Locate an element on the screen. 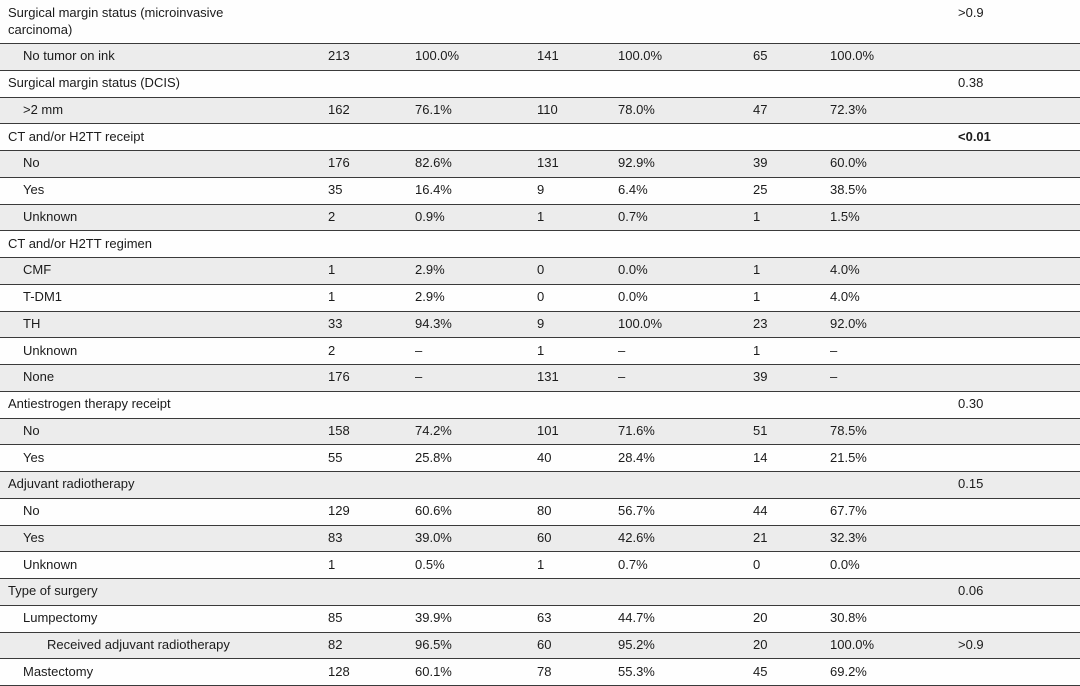 This screenshot has height=686, width=1080. pct-col2: 56.7% is located at coordinates (636, 511).